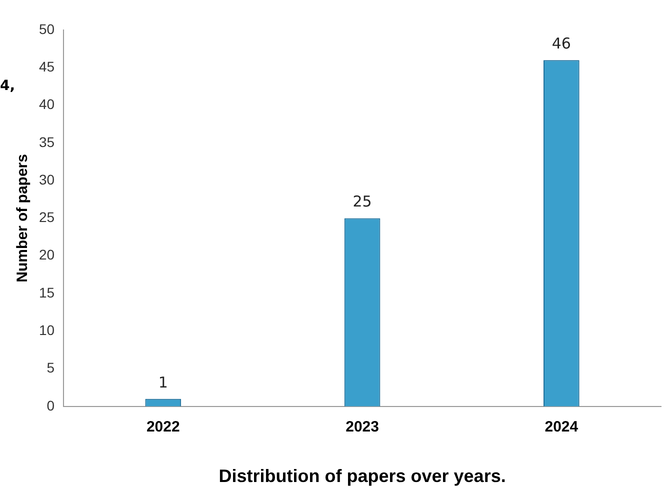 This screenshot has height=500, width=669. Describe the element at coordinates (50, 405) in the screenshot. I see `y-tick-label: 0` at that location.